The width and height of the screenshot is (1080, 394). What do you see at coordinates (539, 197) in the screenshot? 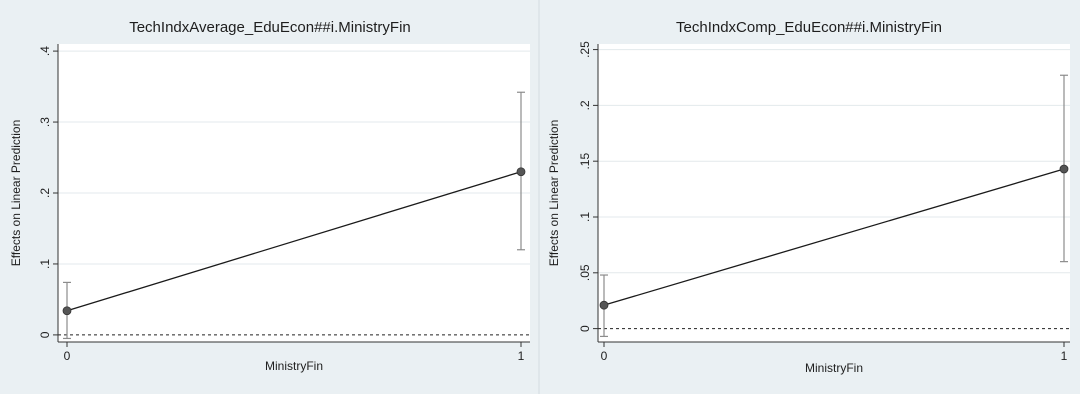
I see `panel-divider` at bounding box center [539, 197].